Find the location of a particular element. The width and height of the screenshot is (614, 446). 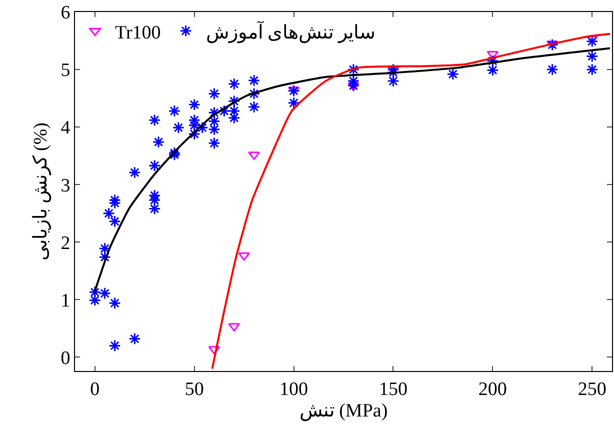

legend-label: Tr100 is located at coordinates (138, 33).